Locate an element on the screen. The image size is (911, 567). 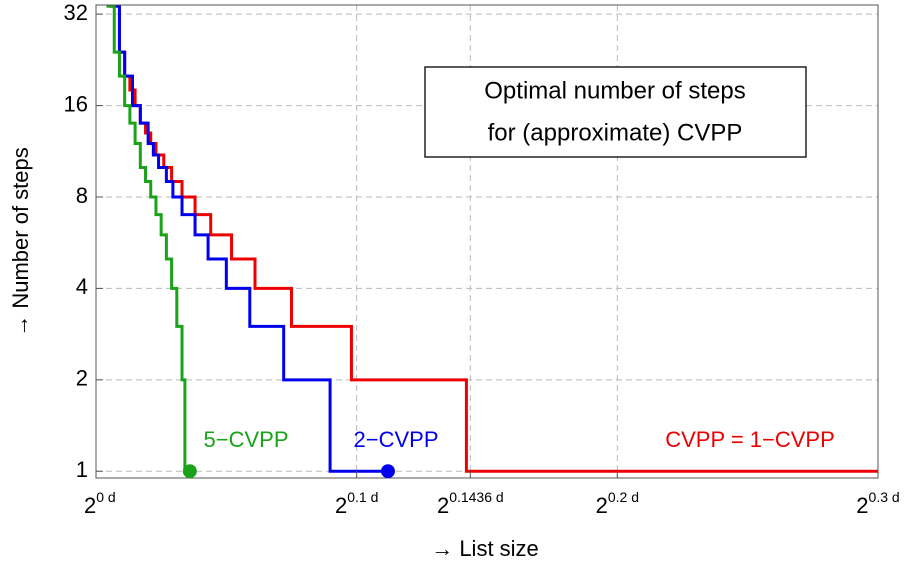
x-axis-label: → List size is located at coordinates (485, 548).